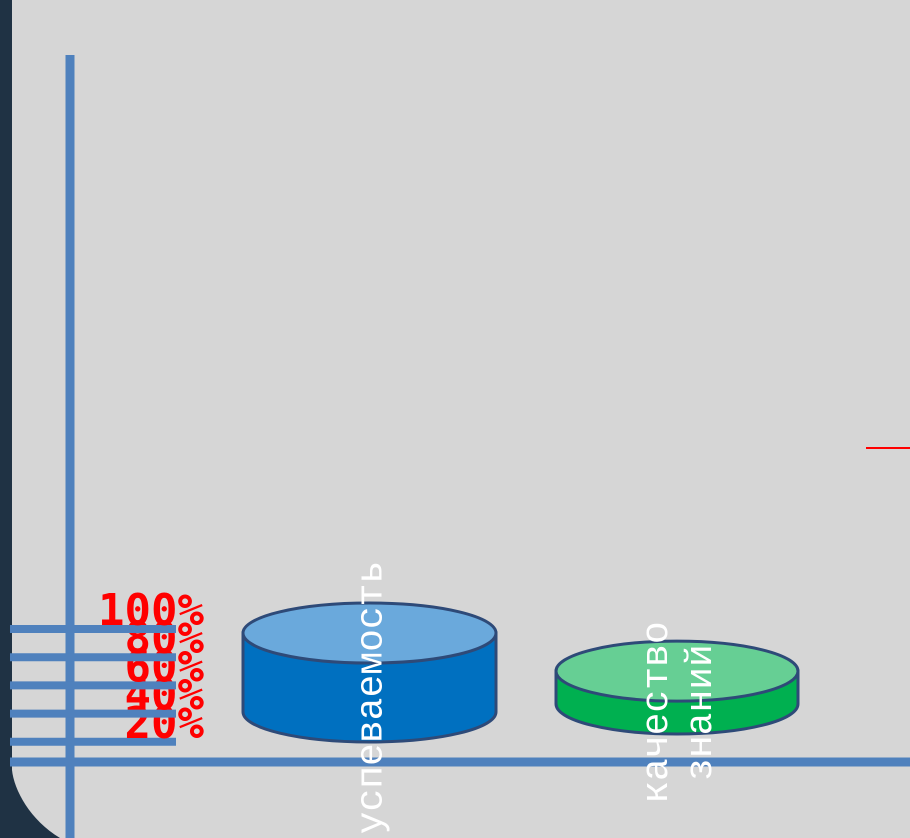 This screenshot has height=838, width=910. What do you see at coordinates (657, 712) in the screenshot?
I see `bar-label-line: качество` at bounding box center [657, 712].